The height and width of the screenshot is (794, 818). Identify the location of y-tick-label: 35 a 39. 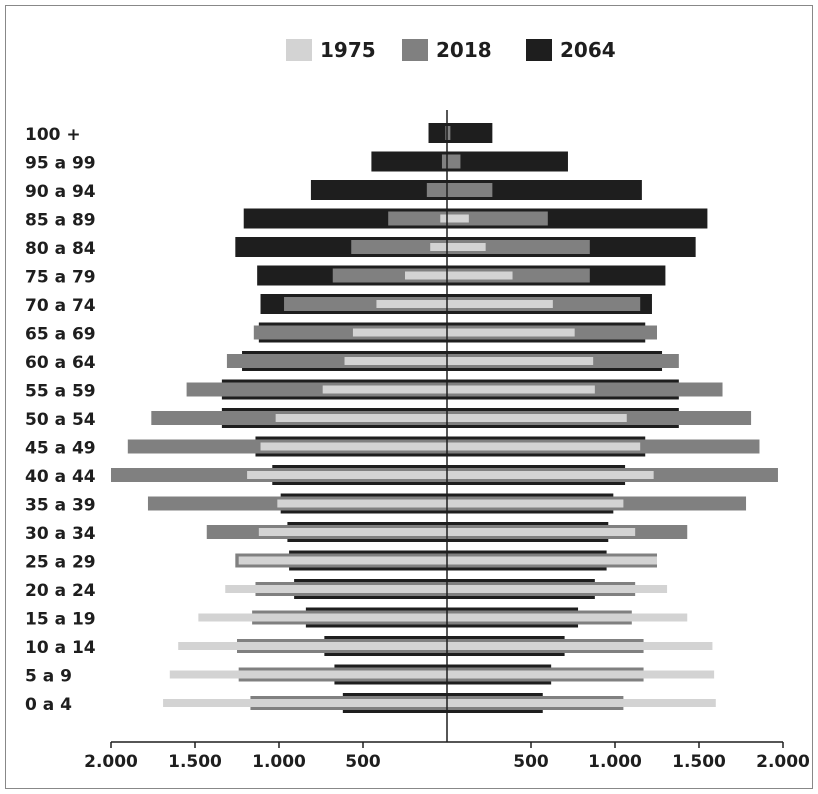
(60, 506).